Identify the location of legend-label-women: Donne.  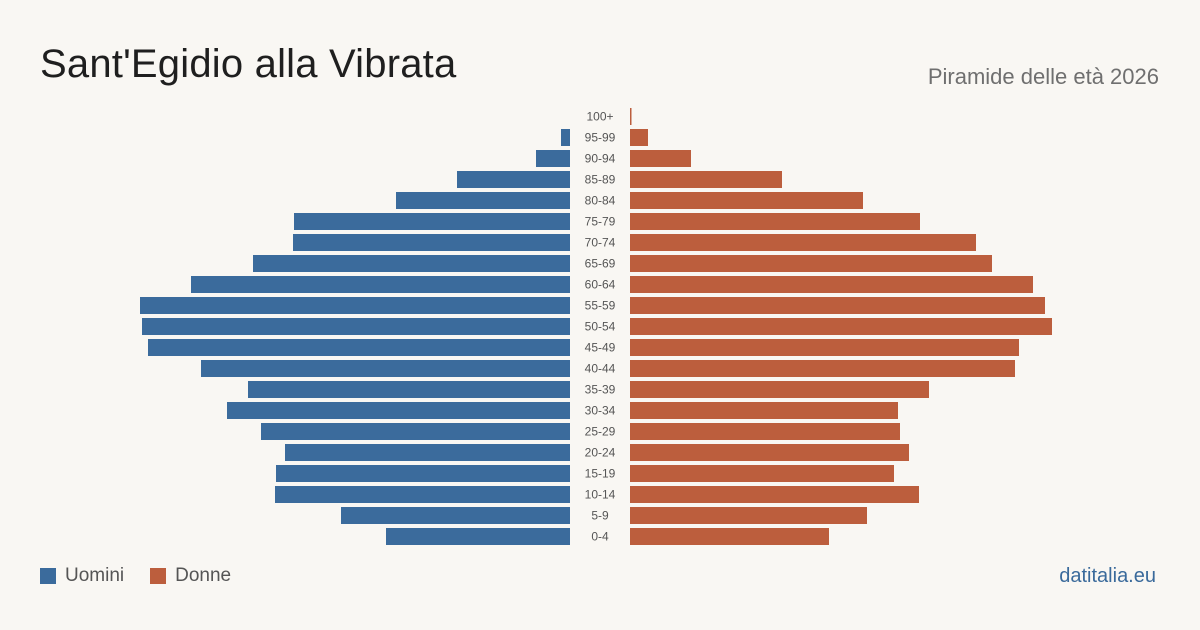
(203, 575).